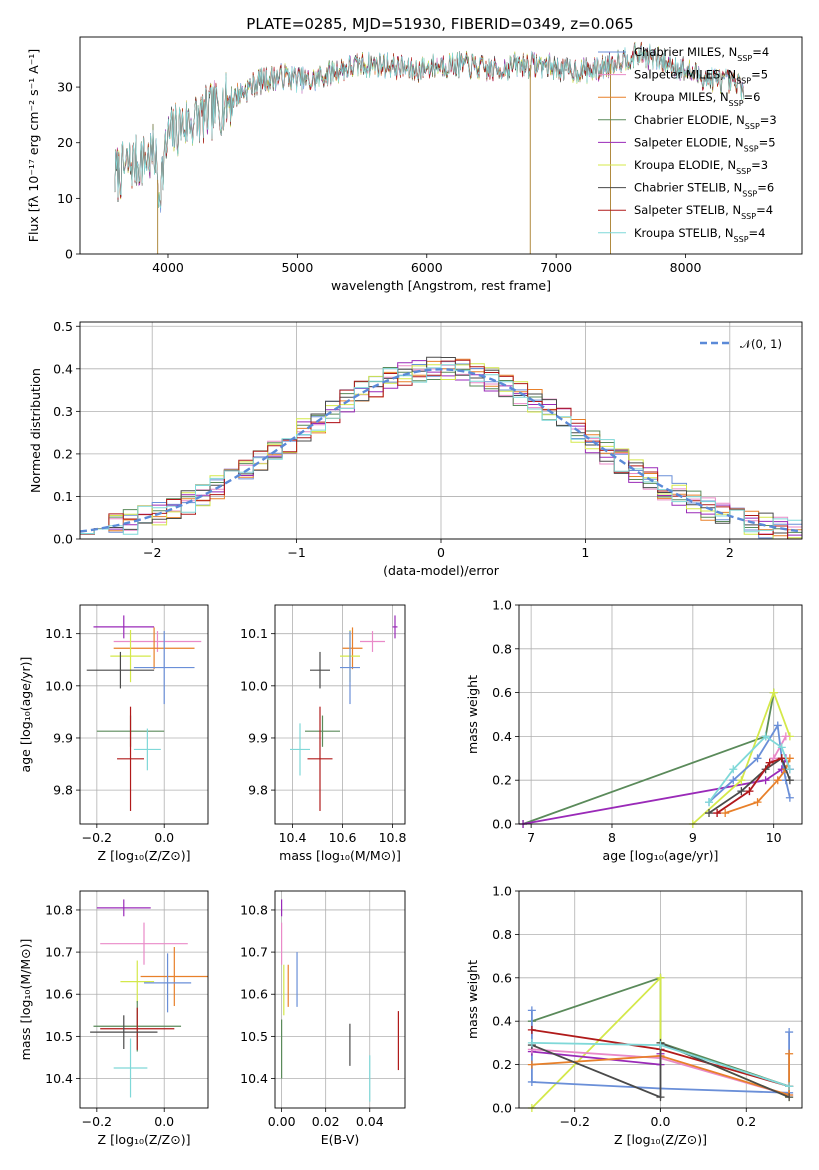 The width and height of the screenshot is (819, 1170). What do you see at coordinates (35, 430) in the screenshot?
I see `y-axis-label: Normed distribution` at bounding box center [35, 430].